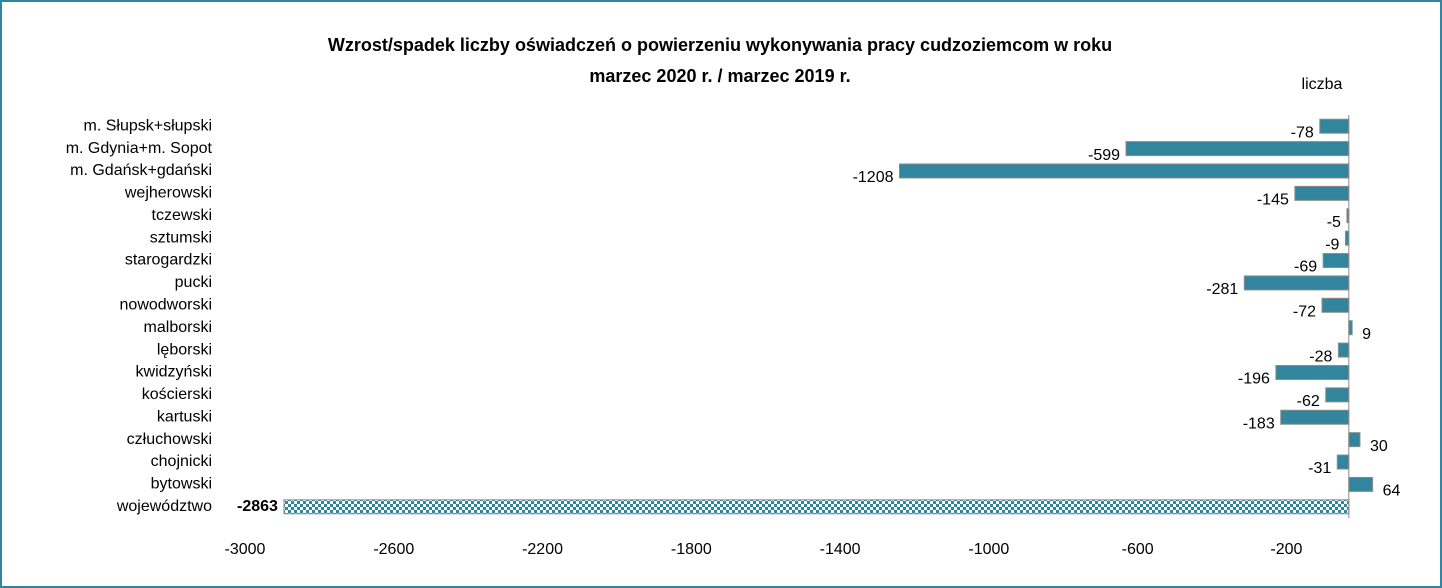 The width and height of the screenshot is (1442, 588). I want to click on value-label: -5, so click(1334, 222).